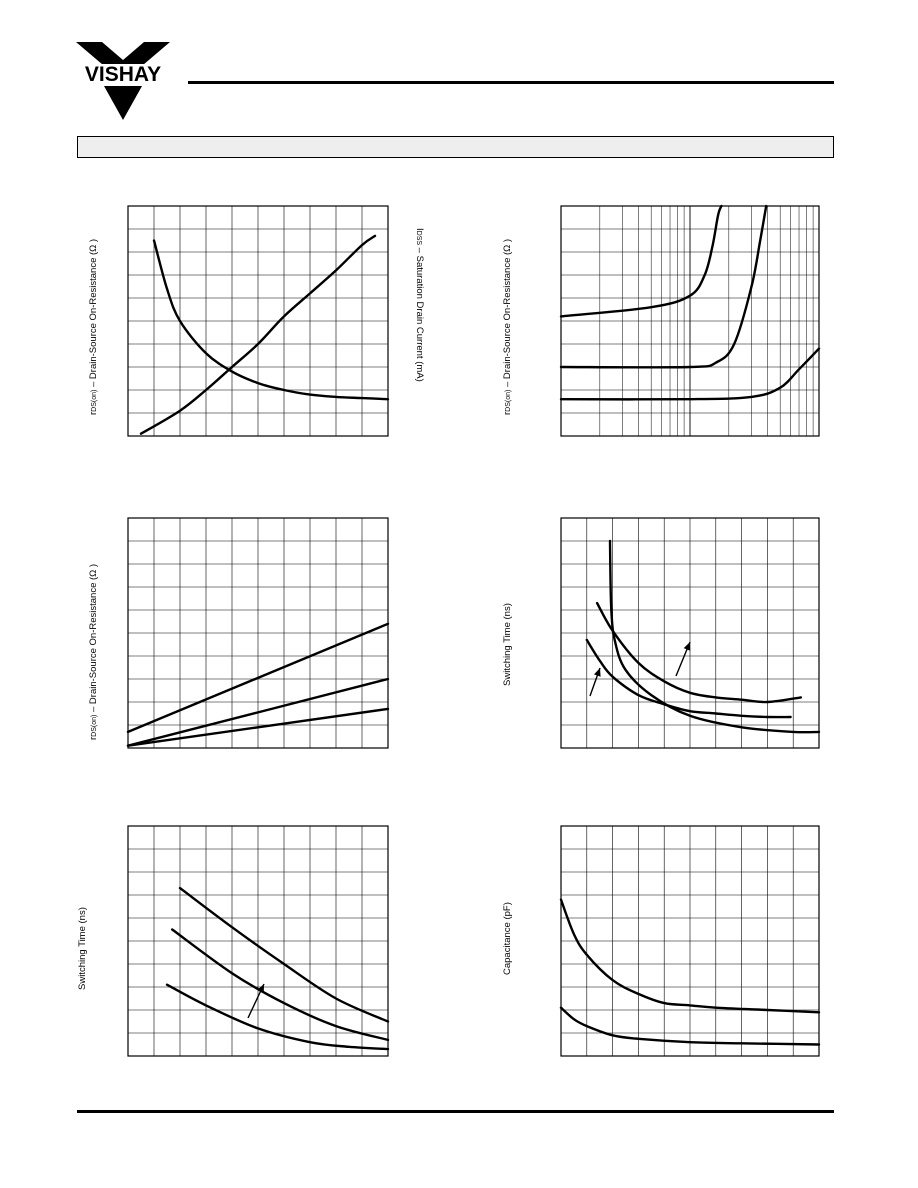 The height and width of the screenshot is (1188, 918). What do you see at coordinates (258, 727) in the screenshot?
I see `chart3-series-3-line` at bounding box center [258, 727].